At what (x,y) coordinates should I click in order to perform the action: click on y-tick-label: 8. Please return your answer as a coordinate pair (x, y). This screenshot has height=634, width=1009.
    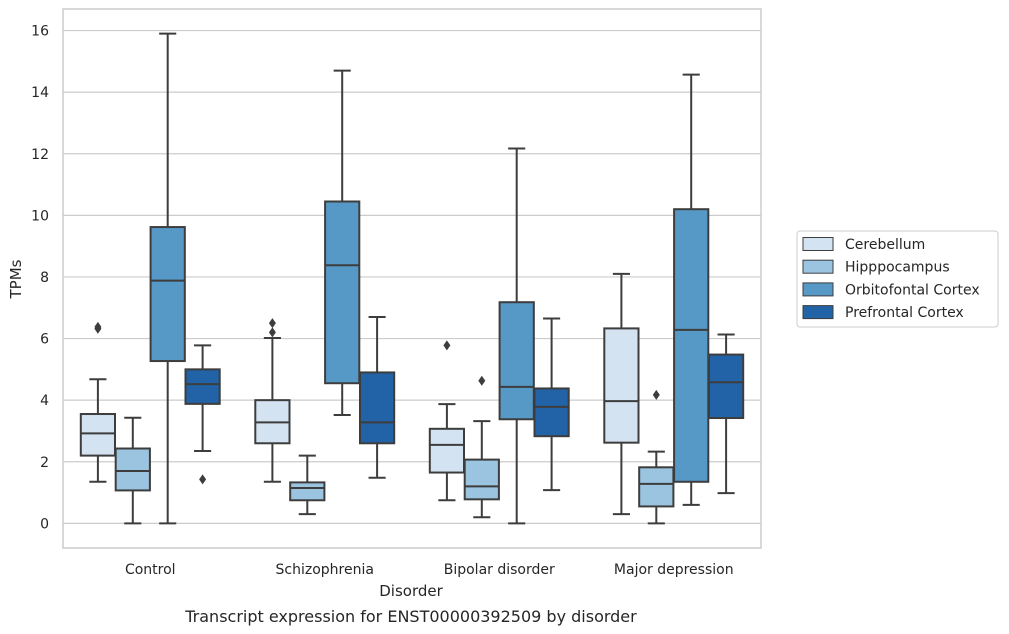
    Looking at the image, I should click on (44, 278).